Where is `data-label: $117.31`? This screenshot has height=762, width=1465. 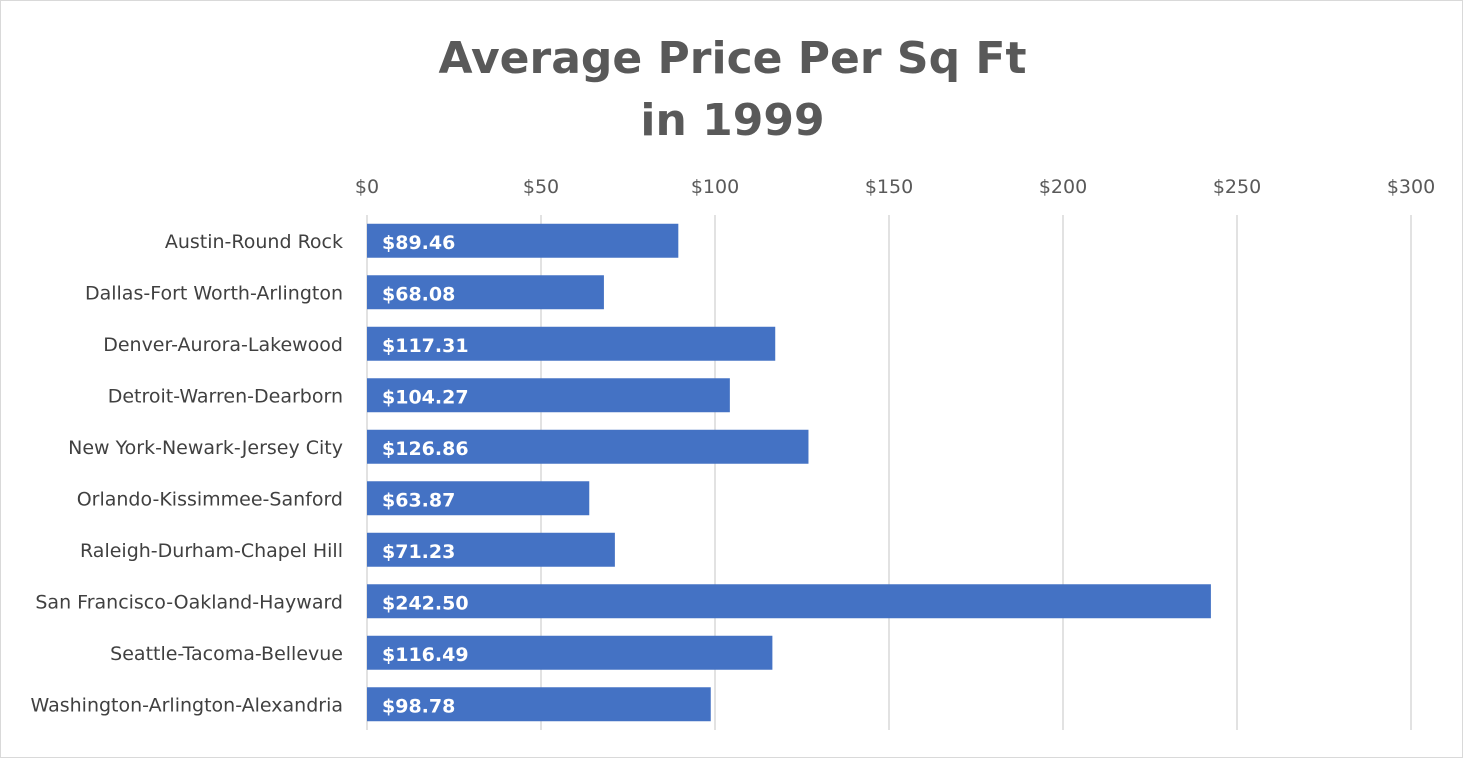
data-label: $117.31 is located at coordinates (425, 346).